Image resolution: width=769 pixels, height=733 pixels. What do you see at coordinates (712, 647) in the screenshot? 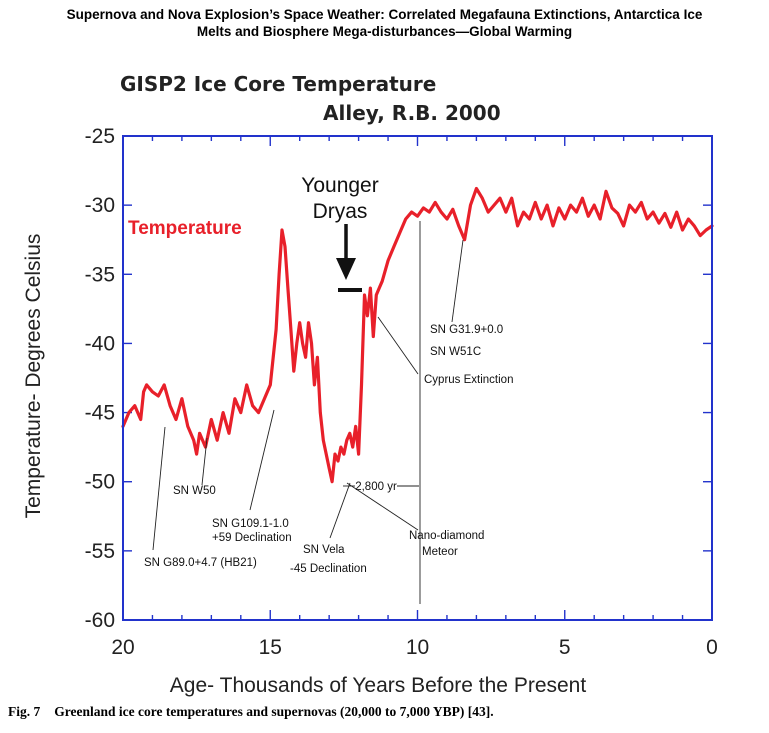
I see `x-tick-label: 0` at bounding box center [712, 647].